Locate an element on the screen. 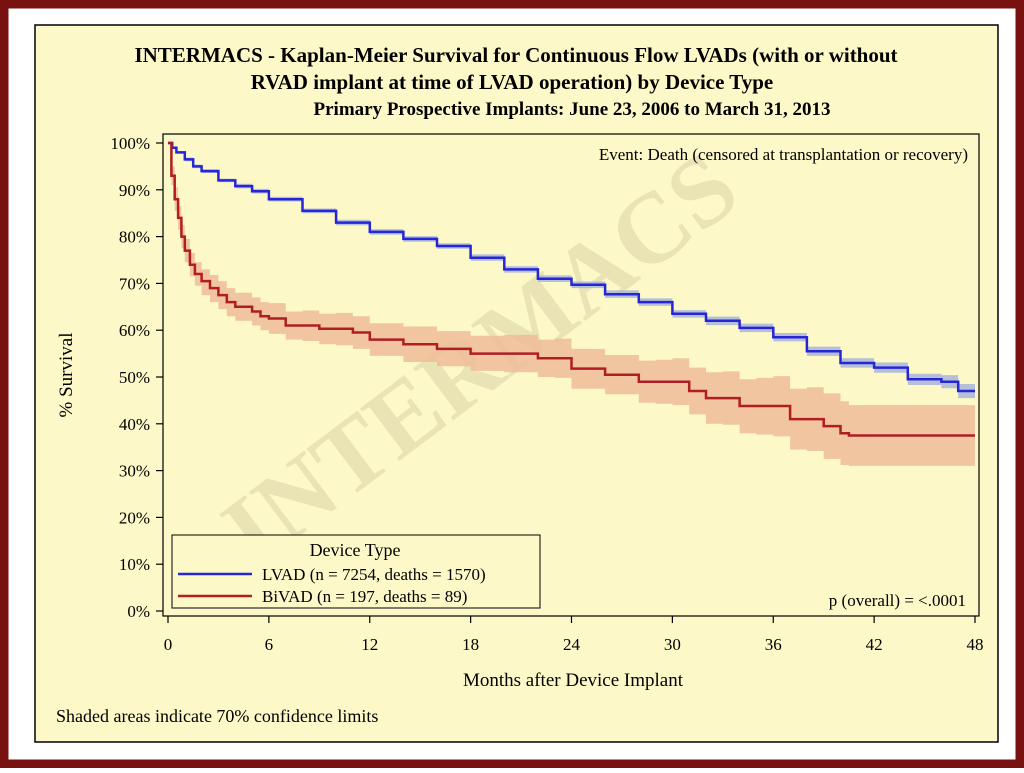 The height and width of the screenshot is (773, 1024). x-axis-label: Months after Device Implant is located at coordinates (573, 680).